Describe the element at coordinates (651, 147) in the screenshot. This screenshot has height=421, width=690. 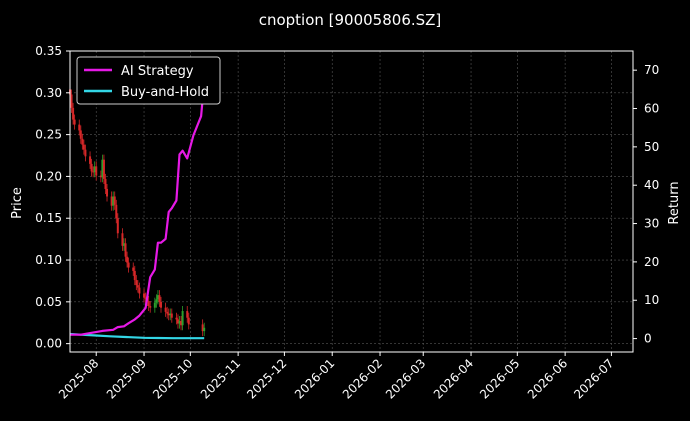
I see `y2-tick-label: 50` at that location.